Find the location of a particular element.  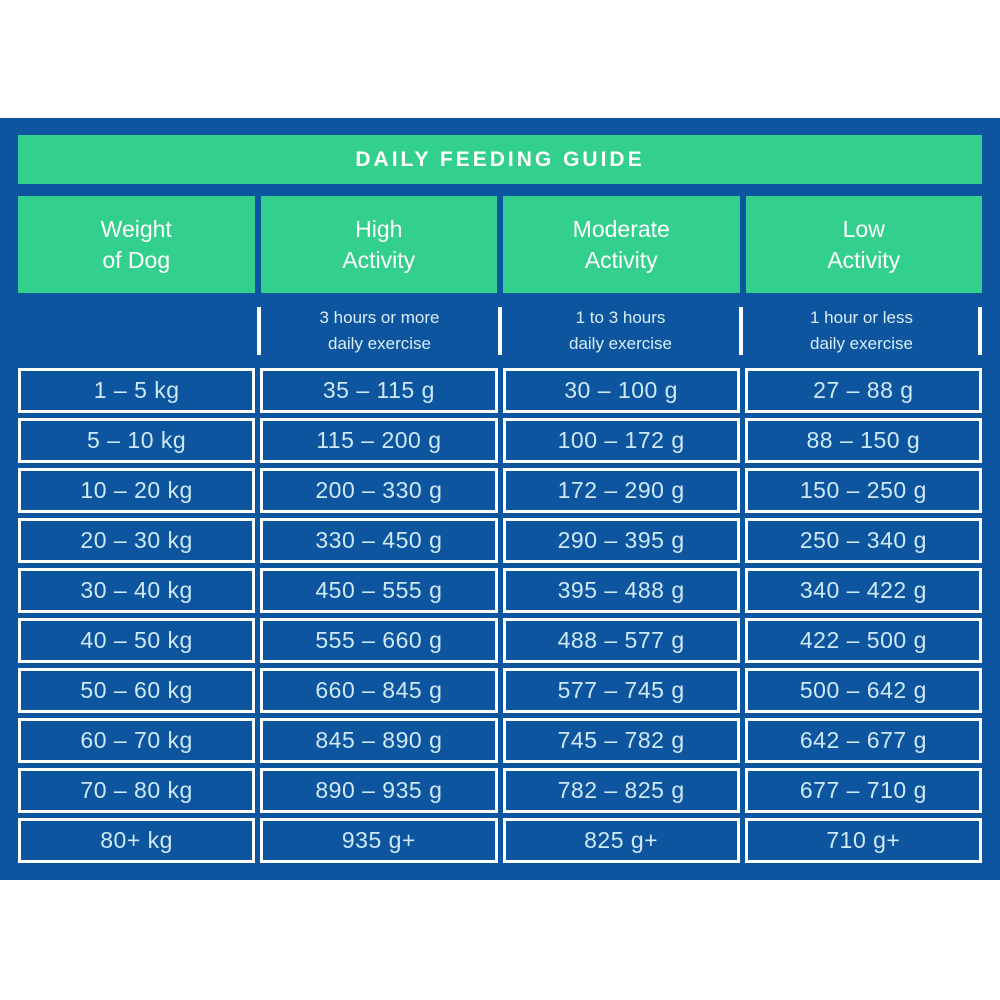

guide-title: DAILY FEEDING GUIDE is located at coordinates (500, 159).